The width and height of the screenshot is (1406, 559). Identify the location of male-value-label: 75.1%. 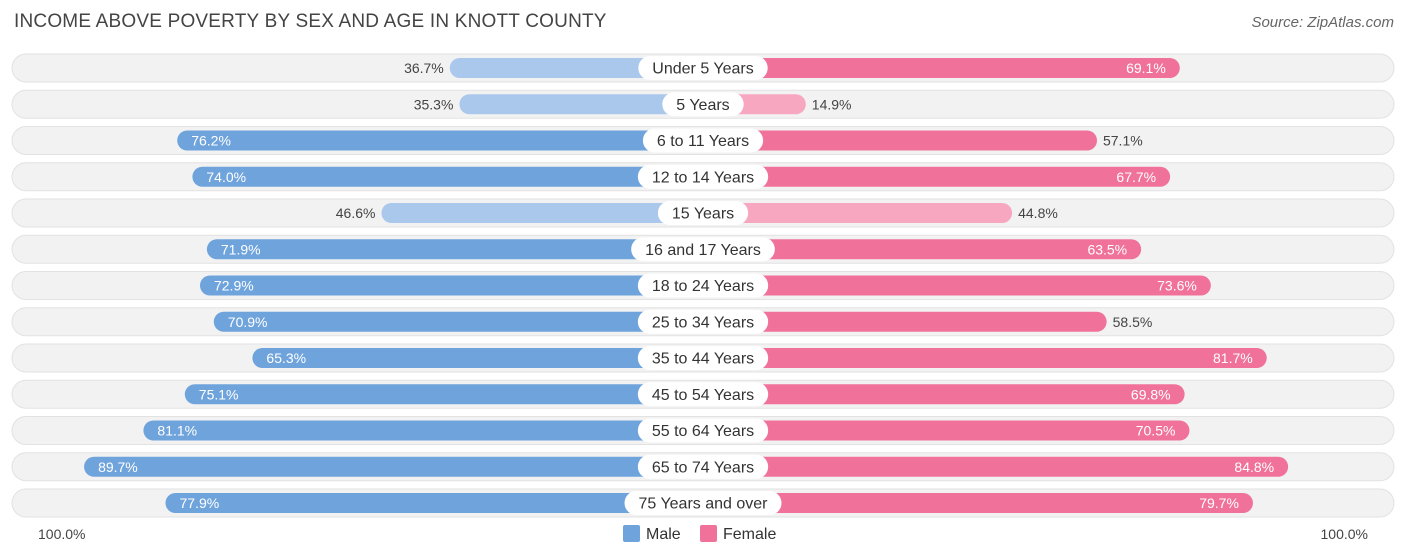
(219, 394).